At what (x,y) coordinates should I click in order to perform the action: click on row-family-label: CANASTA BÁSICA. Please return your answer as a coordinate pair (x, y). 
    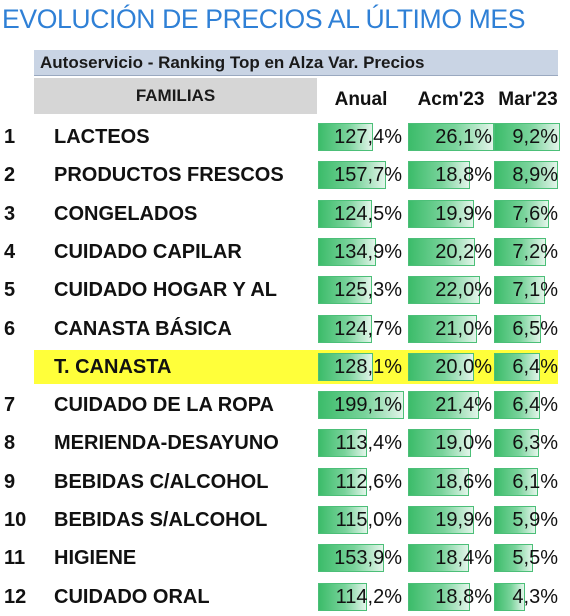
    Looking at the image, I should click on (143, 328).